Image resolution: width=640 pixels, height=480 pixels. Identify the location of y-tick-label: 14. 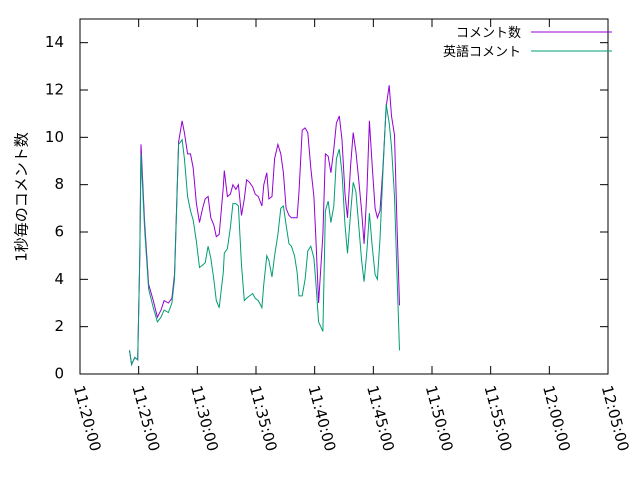
(54, 42).